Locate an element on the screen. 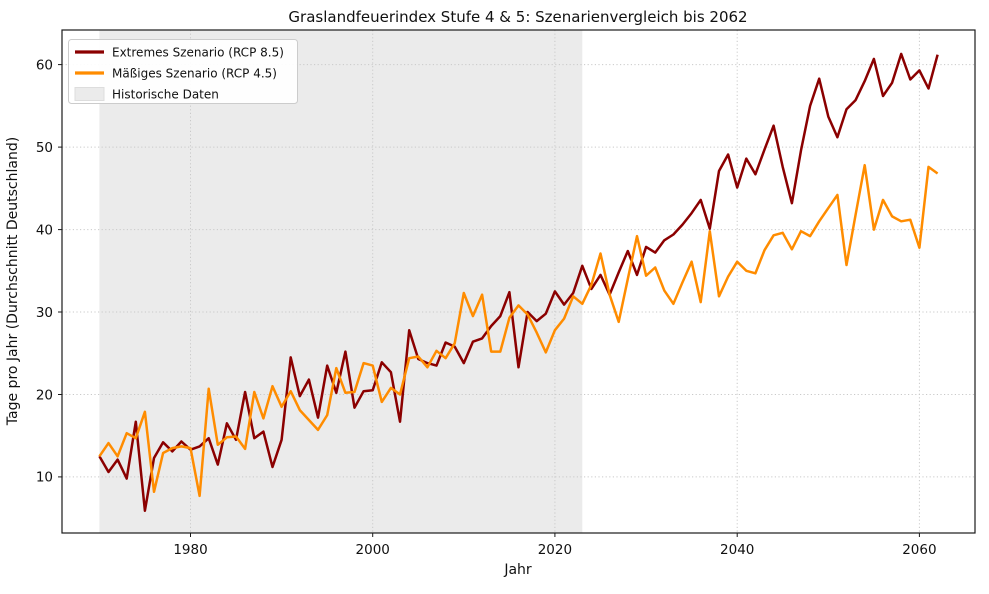 This screenshot has height=594, width=989. legend-label-historische-daten: Historische Daten is located at coordinates (165, 95).